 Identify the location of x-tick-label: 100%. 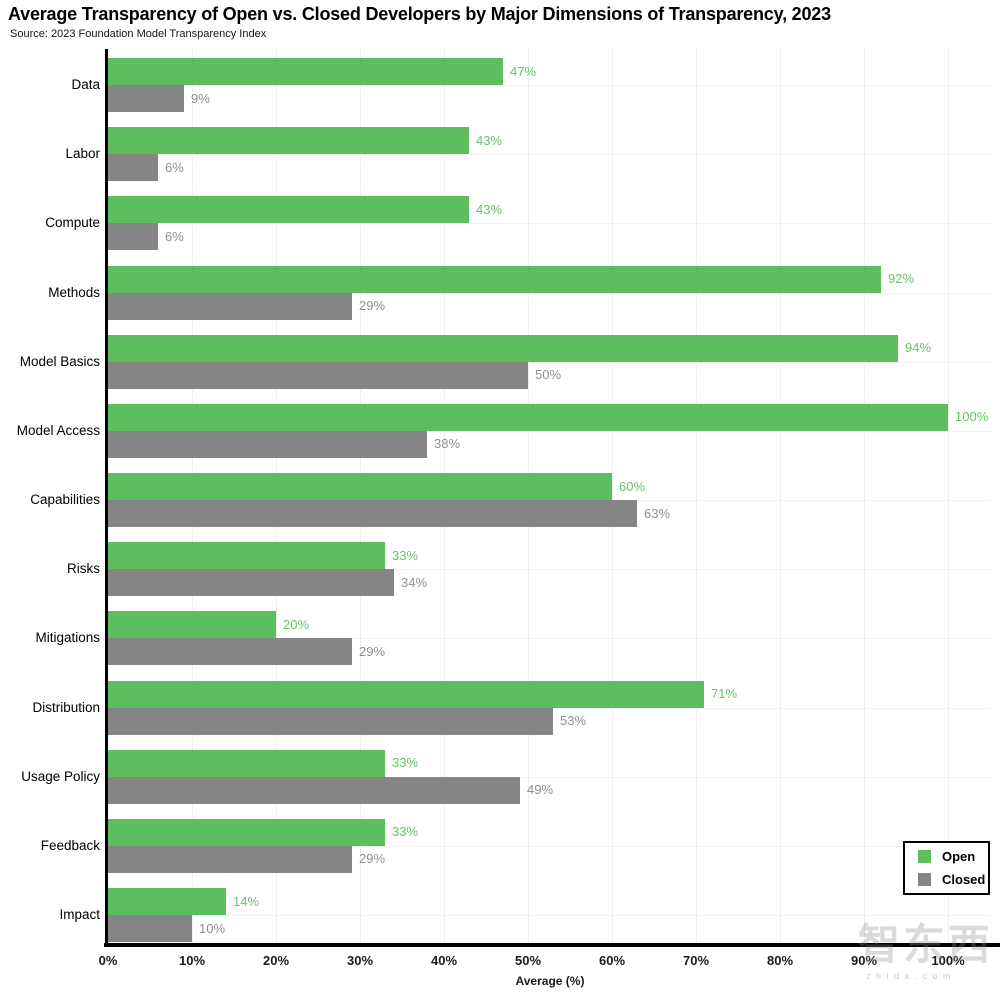
(948, 960).